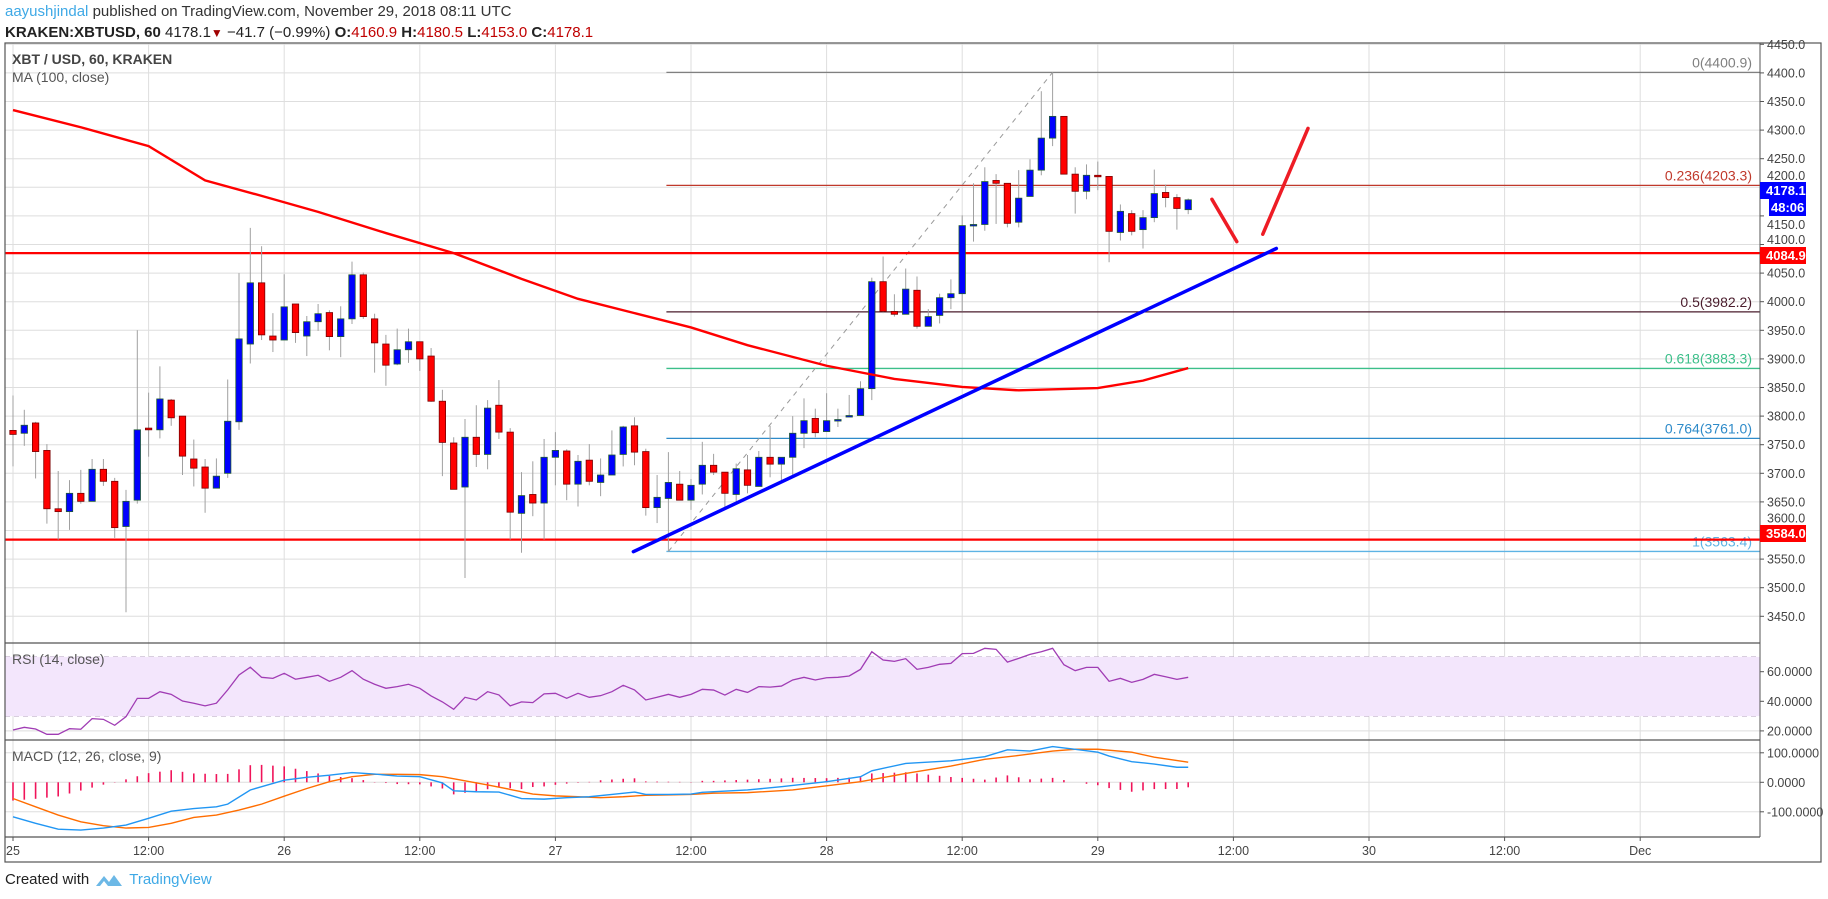 The height and width of the screenshot is (899, 1828). I want to click on price-axis-label: 4450.0, so click(1786, 45).